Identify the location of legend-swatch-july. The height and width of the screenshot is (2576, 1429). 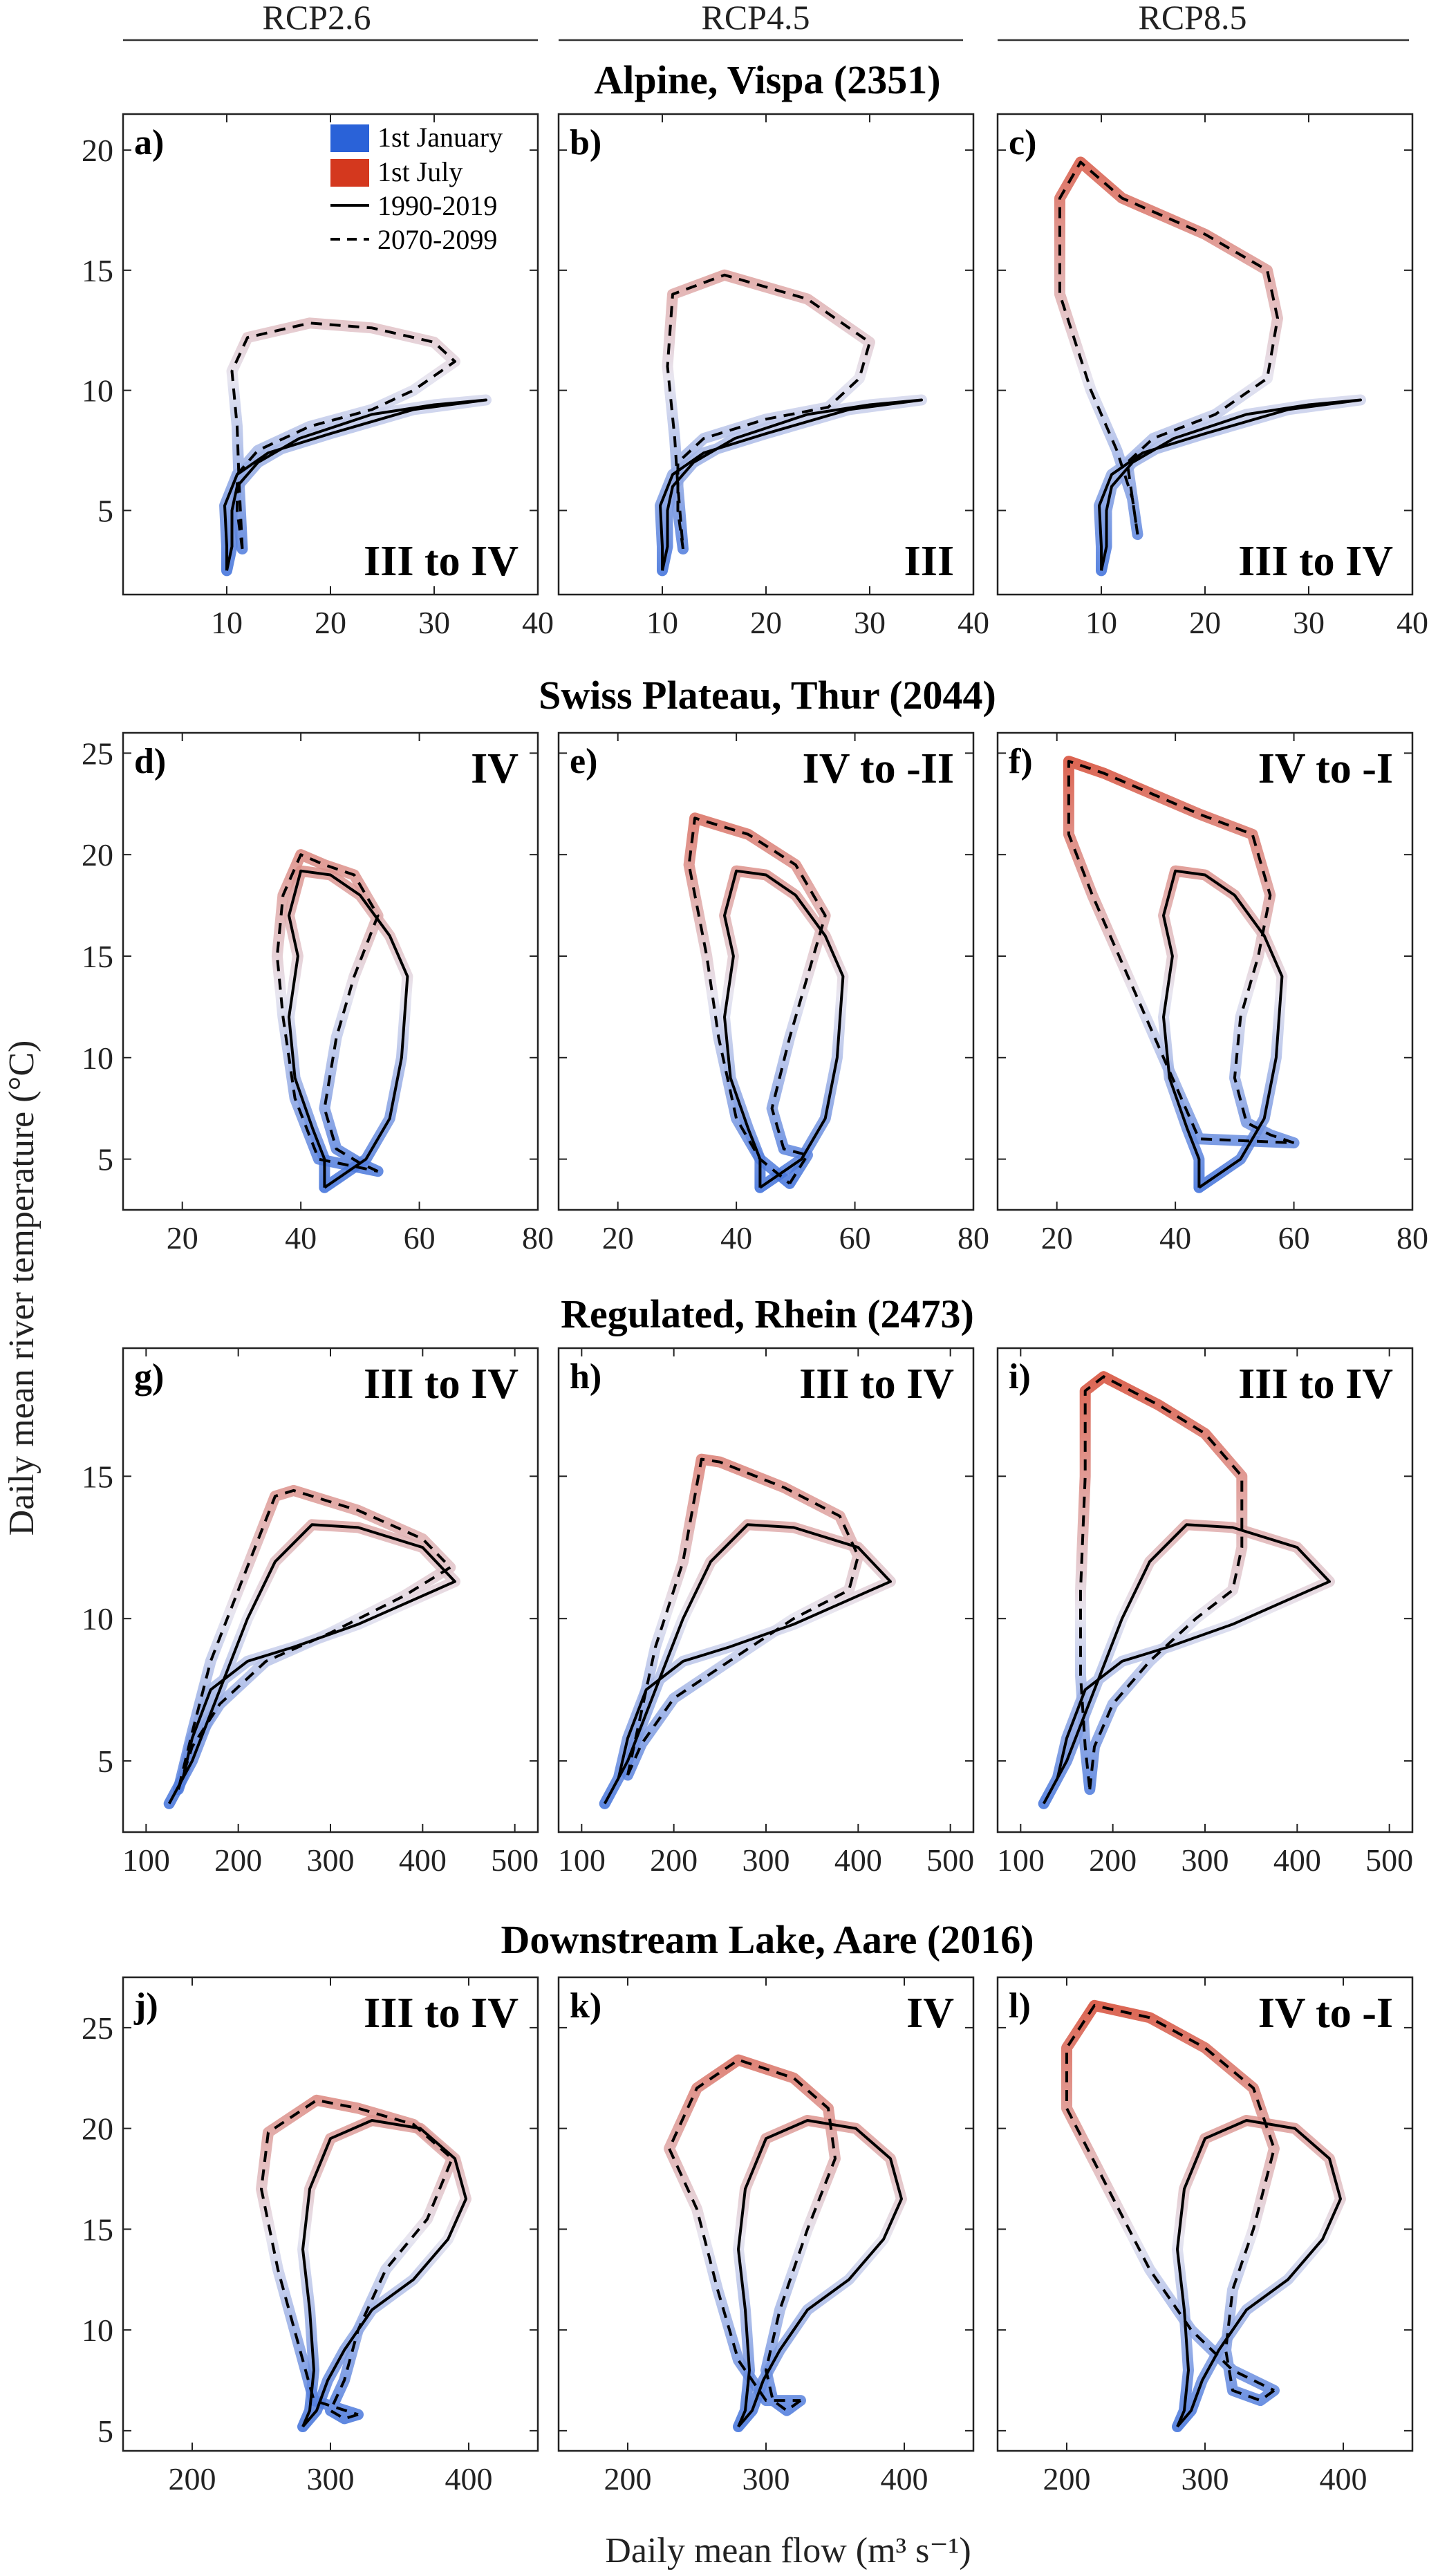
(349, 173).